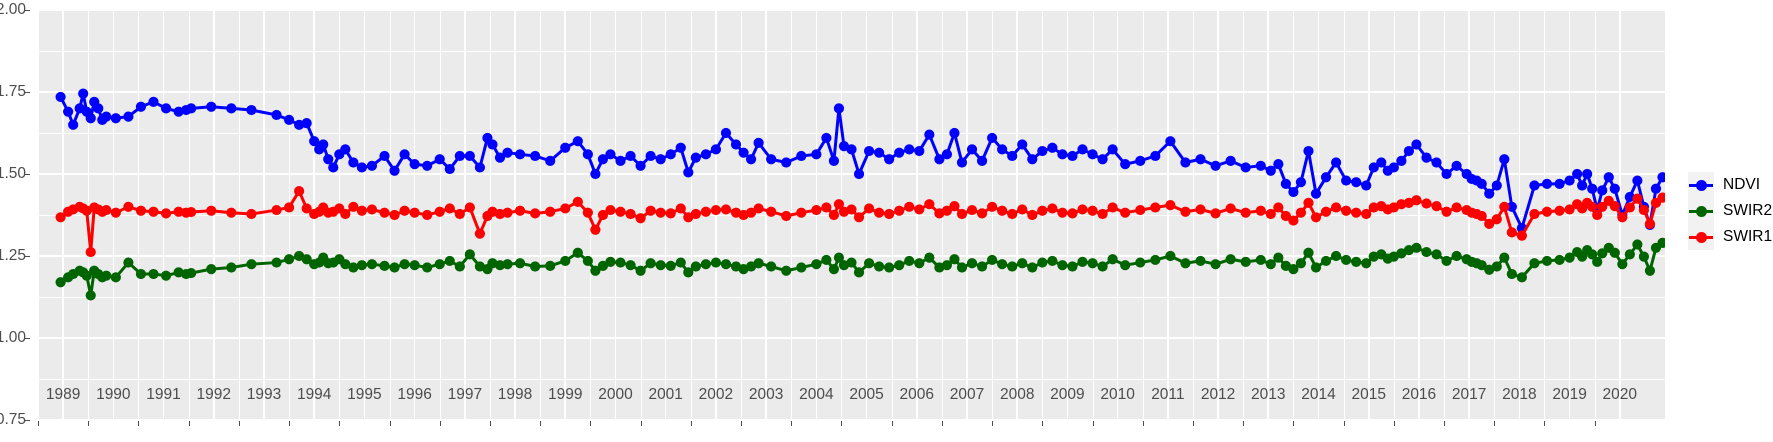 The image size is (1773, 442). I want to click on legend-item-swir2: SWIR2, so click(1730, 211).